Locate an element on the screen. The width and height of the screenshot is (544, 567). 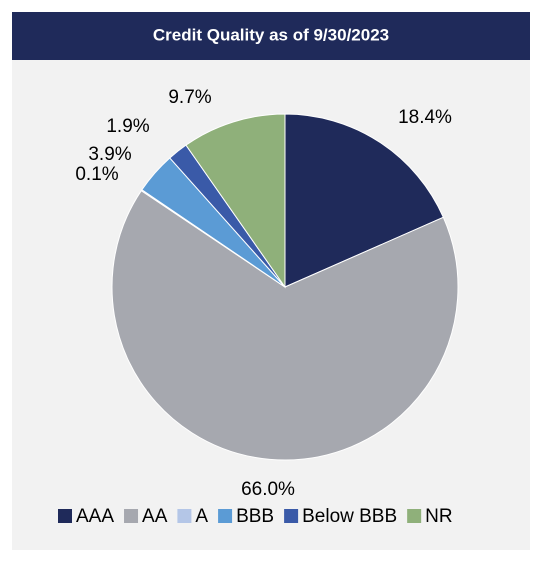
legend-label: A is located at coordinates (201, 516).